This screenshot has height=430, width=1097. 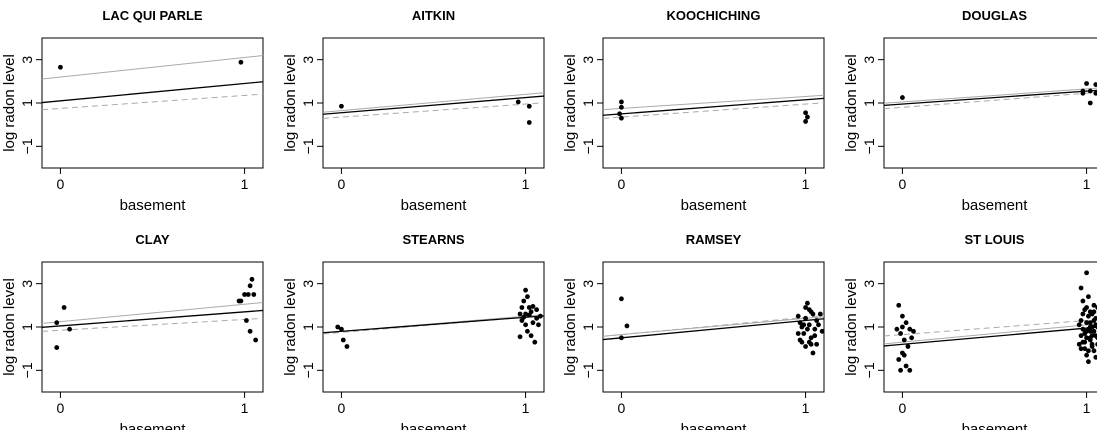 I want to click on lower-dashed-line, so click(x=990, y=100).